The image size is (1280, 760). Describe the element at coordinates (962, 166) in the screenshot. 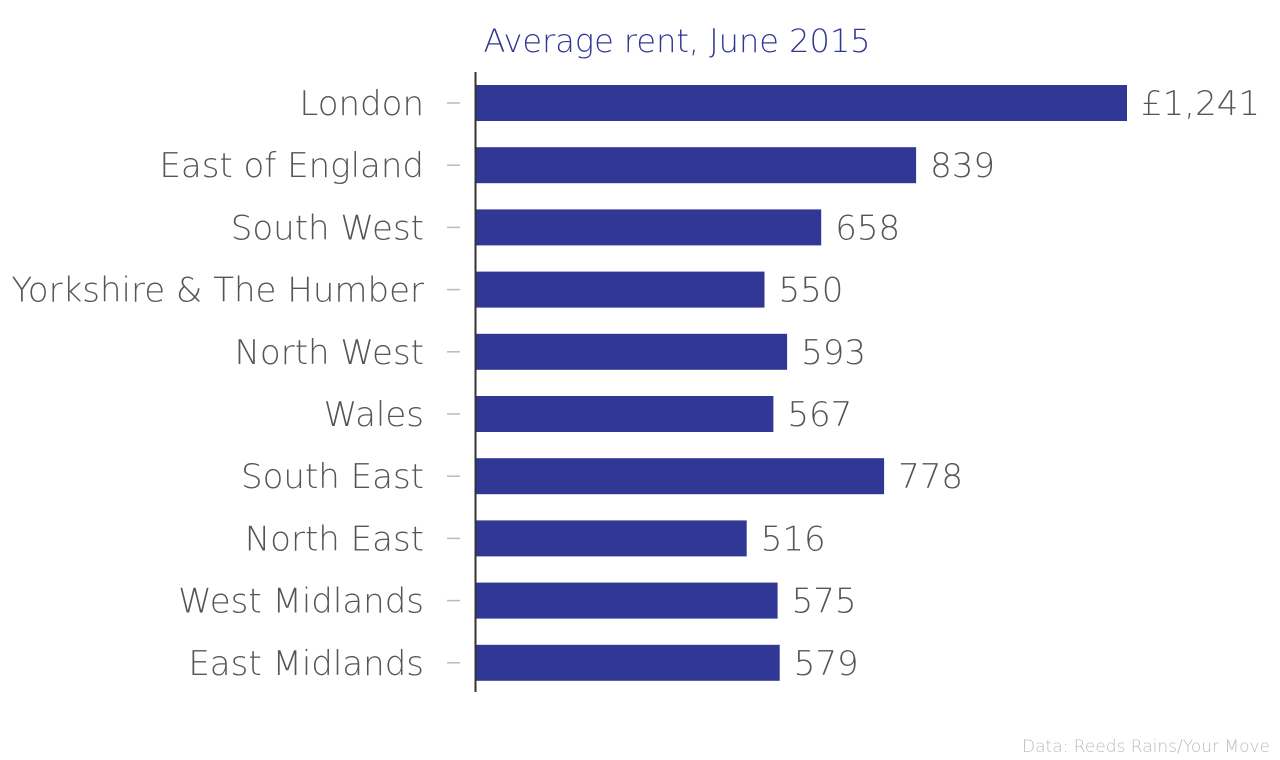

I see `value-label-east-of-england: 839` at that location.